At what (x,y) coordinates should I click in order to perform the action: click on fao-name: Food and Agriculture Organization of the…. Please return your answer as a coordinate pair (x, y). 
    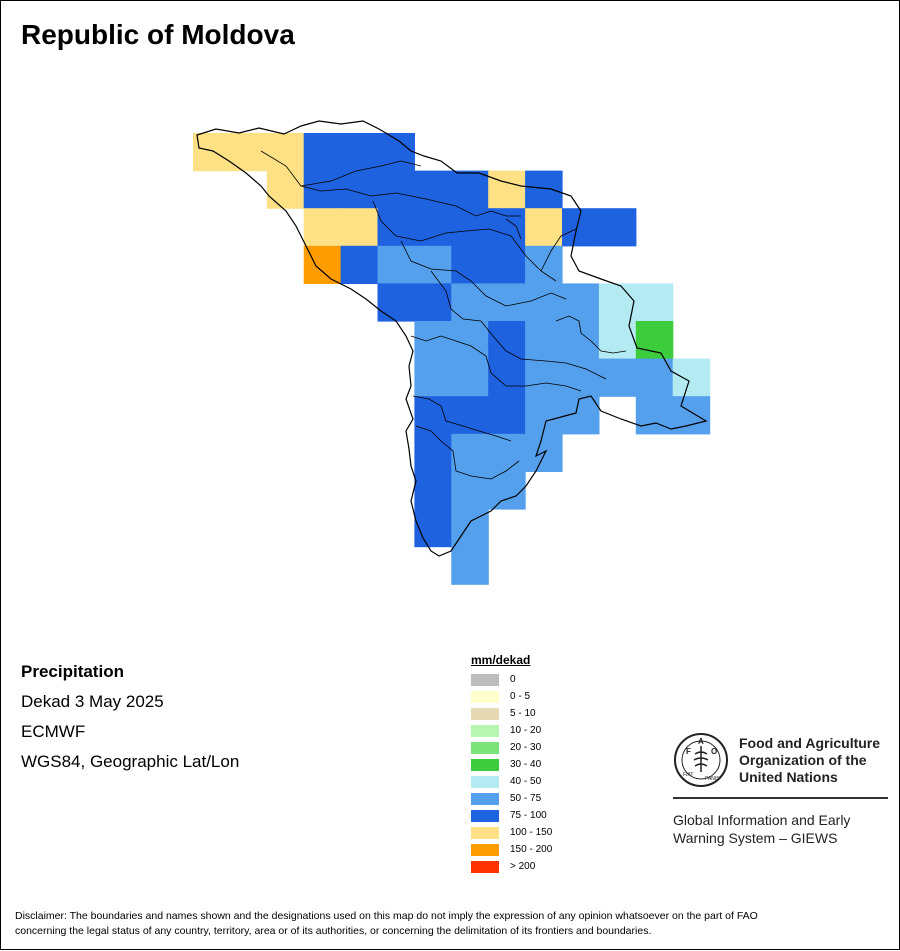
    Looking at the image, I should click on (809, 760).